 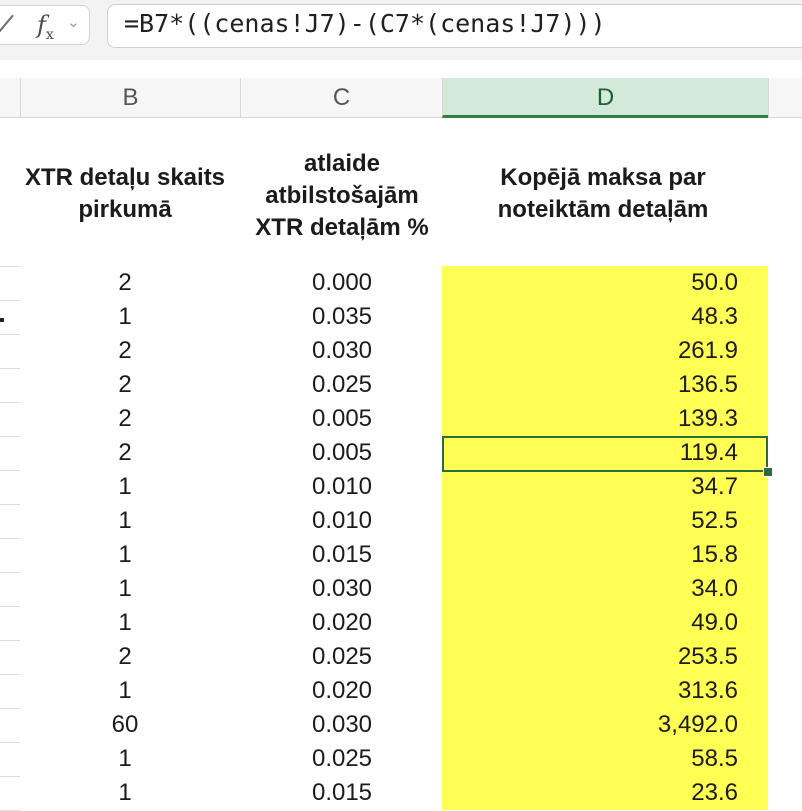 I want to click on cell-c: 0.035, so click(x=342, y=316).